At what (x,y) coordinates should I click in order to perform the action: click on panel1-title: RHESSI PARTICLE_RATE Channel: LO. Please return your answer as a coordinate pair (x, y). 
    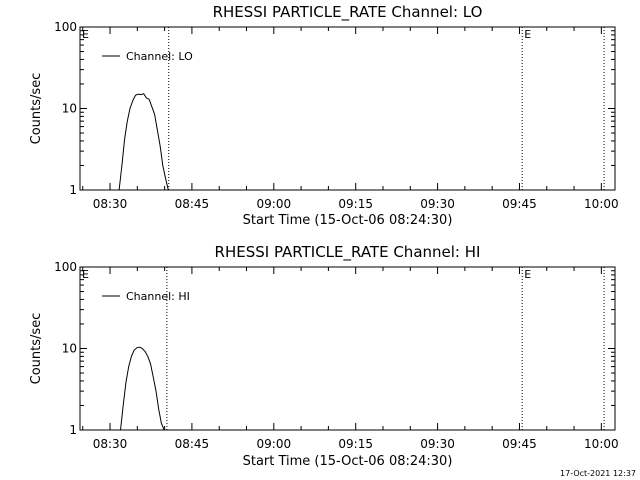
    Looking at the image, I should click on (348, 12).